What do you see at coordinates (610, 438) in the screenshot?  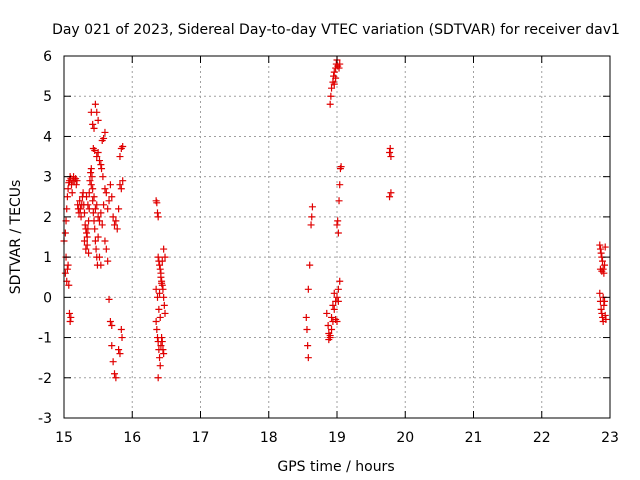 I see `x-tick-label: 23` at bounding box center [610, 438].